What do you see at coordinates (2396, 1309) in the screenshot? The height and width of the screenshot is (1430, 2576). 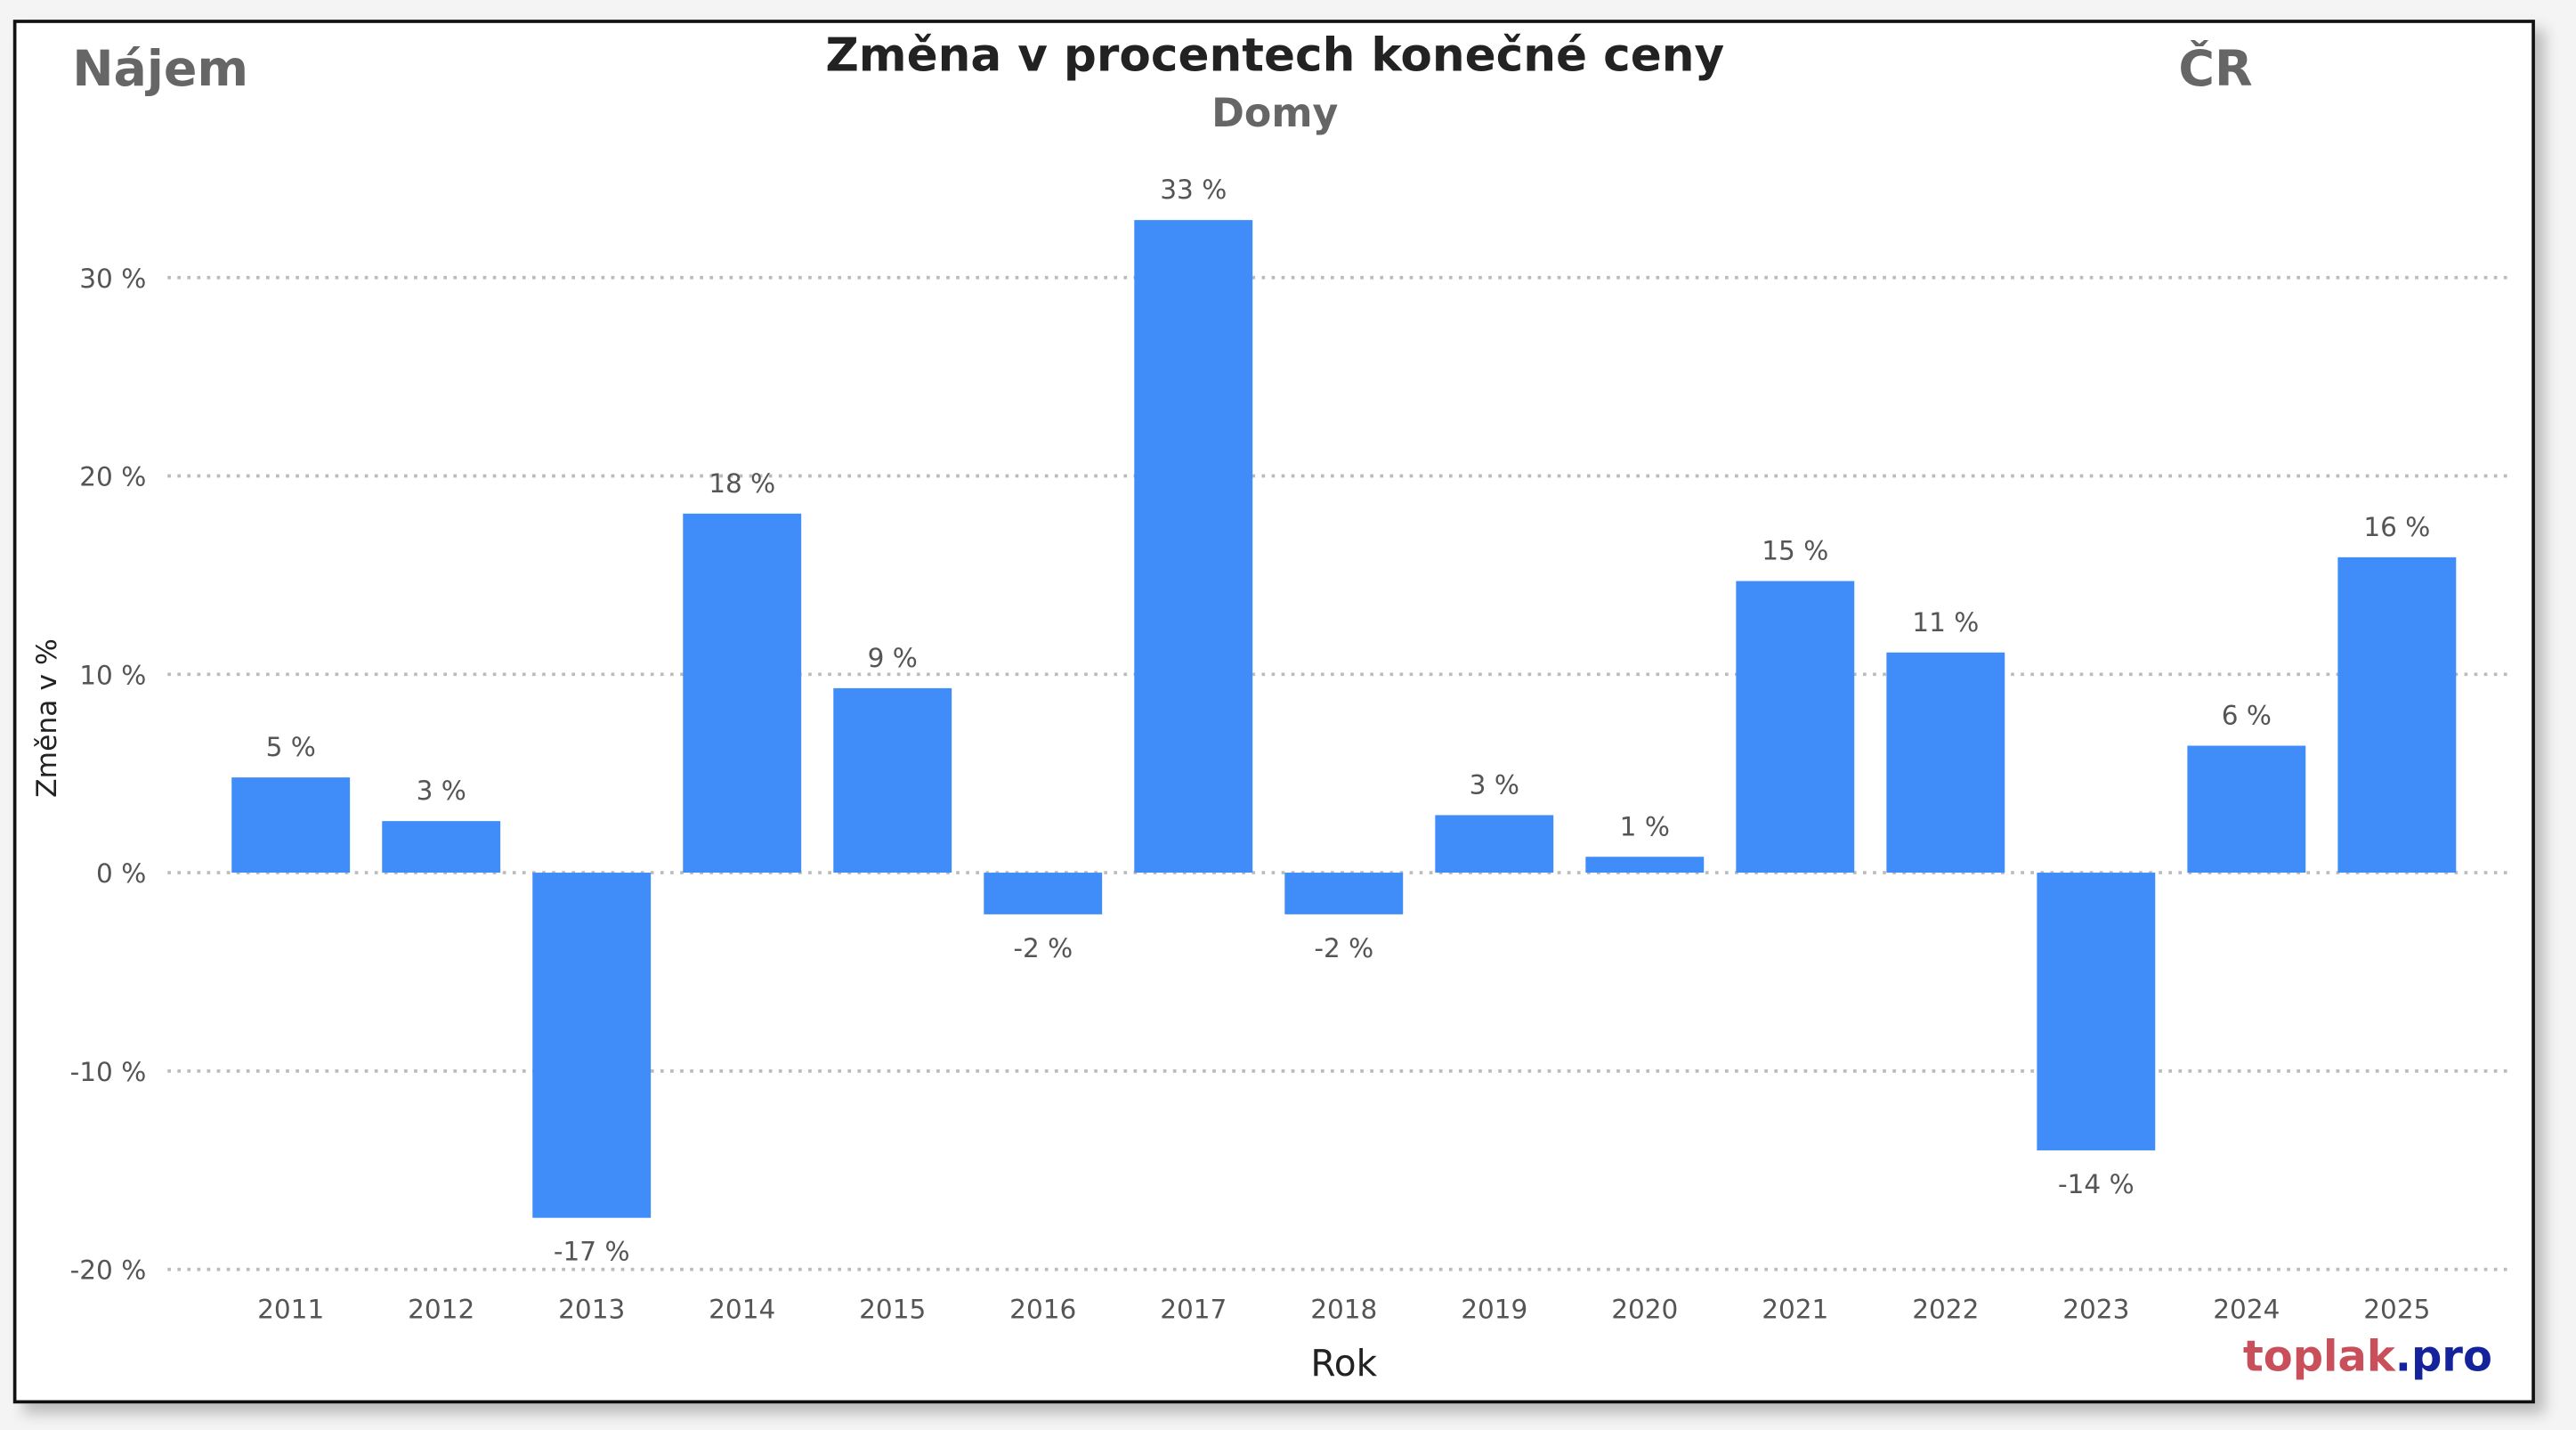 I see `x-tick-label: 2025` at bounding box center [2396, 1309].